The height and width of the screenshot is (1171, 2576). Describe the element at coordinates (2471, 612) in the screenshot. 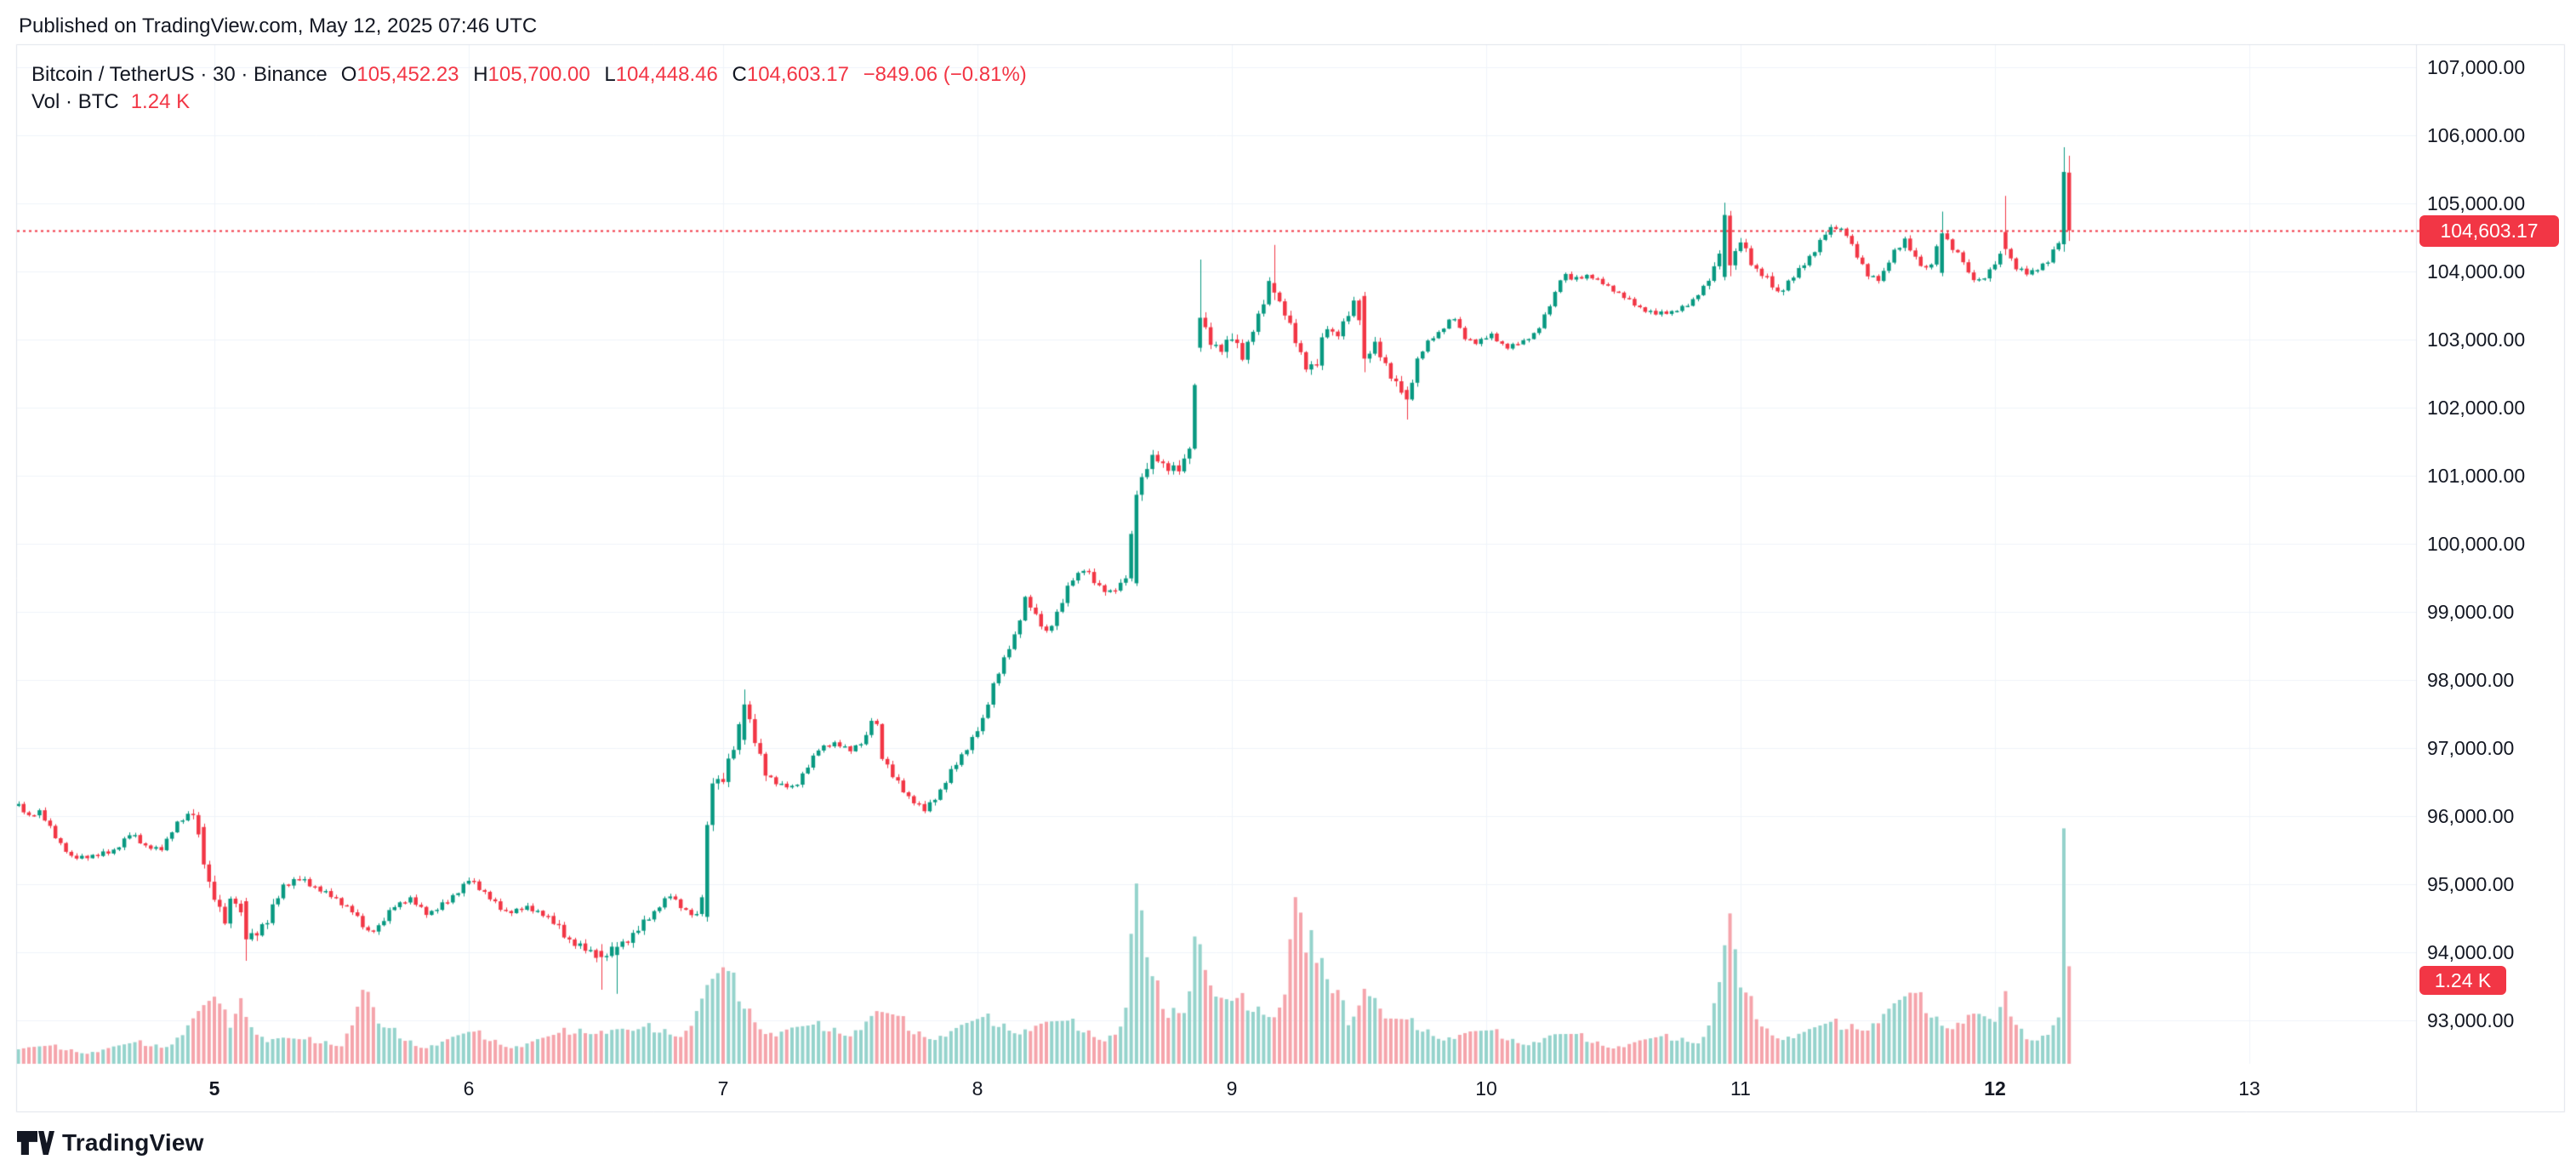

I see `price-tick: 99,000.00` at that location.